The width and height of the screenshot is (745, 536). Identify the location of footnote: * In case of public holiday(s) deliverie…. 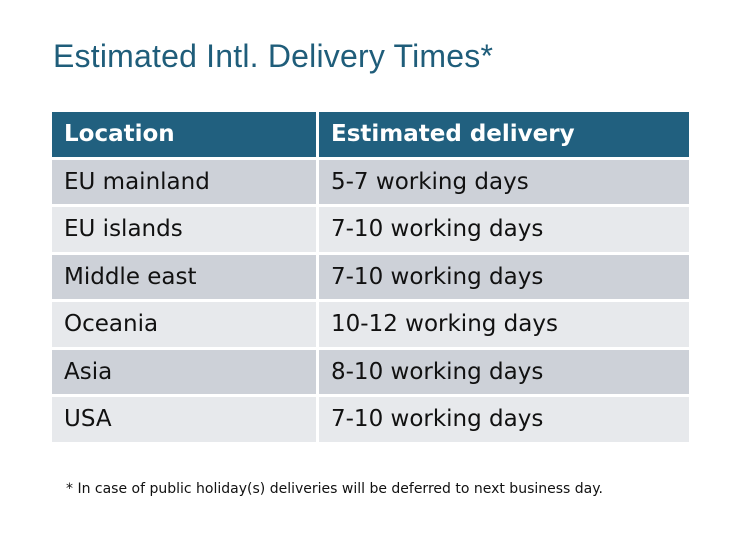
(334, 489).